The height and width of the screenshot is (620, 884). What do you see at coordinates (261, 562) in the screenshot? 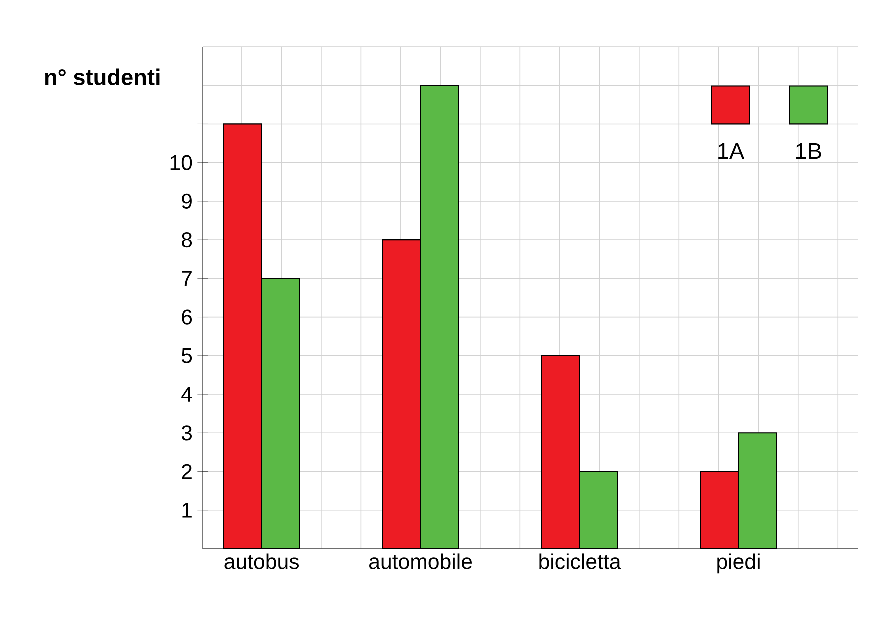
I see `x-tick-label: autobus` at bounding box center [261, 562].